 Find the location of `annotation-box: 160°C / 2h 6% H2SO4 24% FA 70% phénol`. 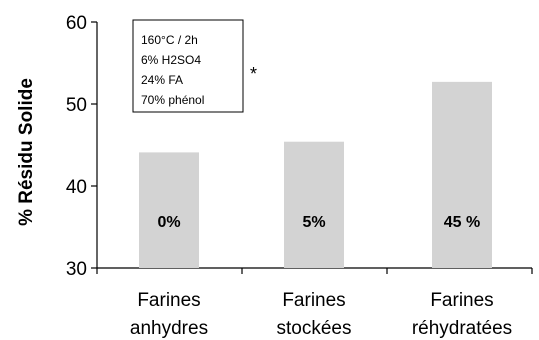

annotation-box: 160°C / 2h 6% H2SO4 24% FA 70% phénol is located at coordinates (188, 66).